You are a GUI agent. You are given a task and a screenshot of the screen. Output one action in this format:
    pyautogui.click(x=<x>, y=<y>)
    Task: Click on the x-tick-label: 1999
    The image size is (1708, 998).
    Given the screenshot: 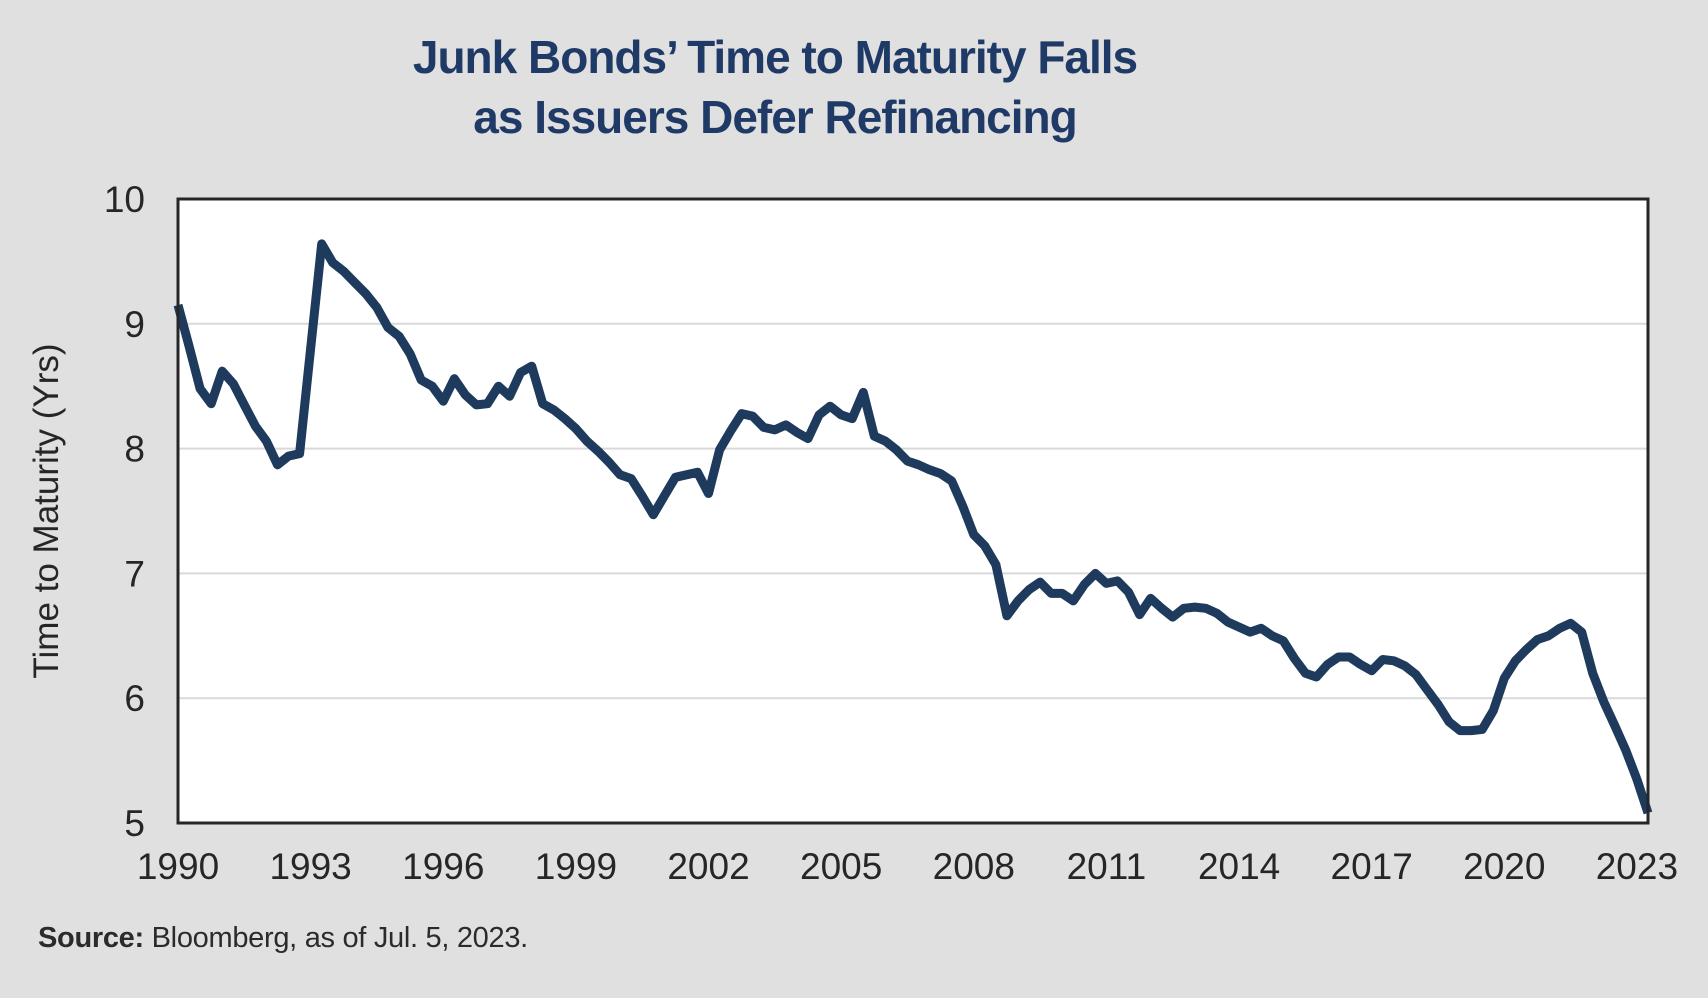 What is the action you would take?
    pyautogui.click(x=576, y=866)
    